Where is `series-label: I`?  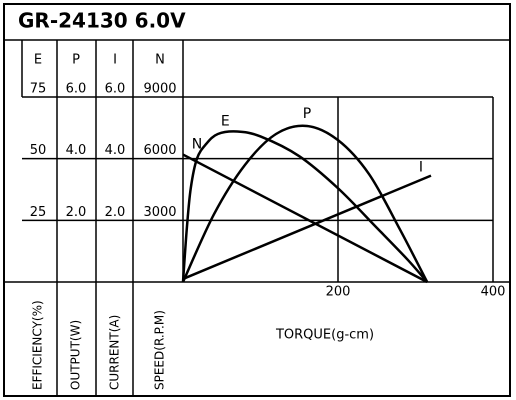 series-label: I is located at coordinates (421, 168).